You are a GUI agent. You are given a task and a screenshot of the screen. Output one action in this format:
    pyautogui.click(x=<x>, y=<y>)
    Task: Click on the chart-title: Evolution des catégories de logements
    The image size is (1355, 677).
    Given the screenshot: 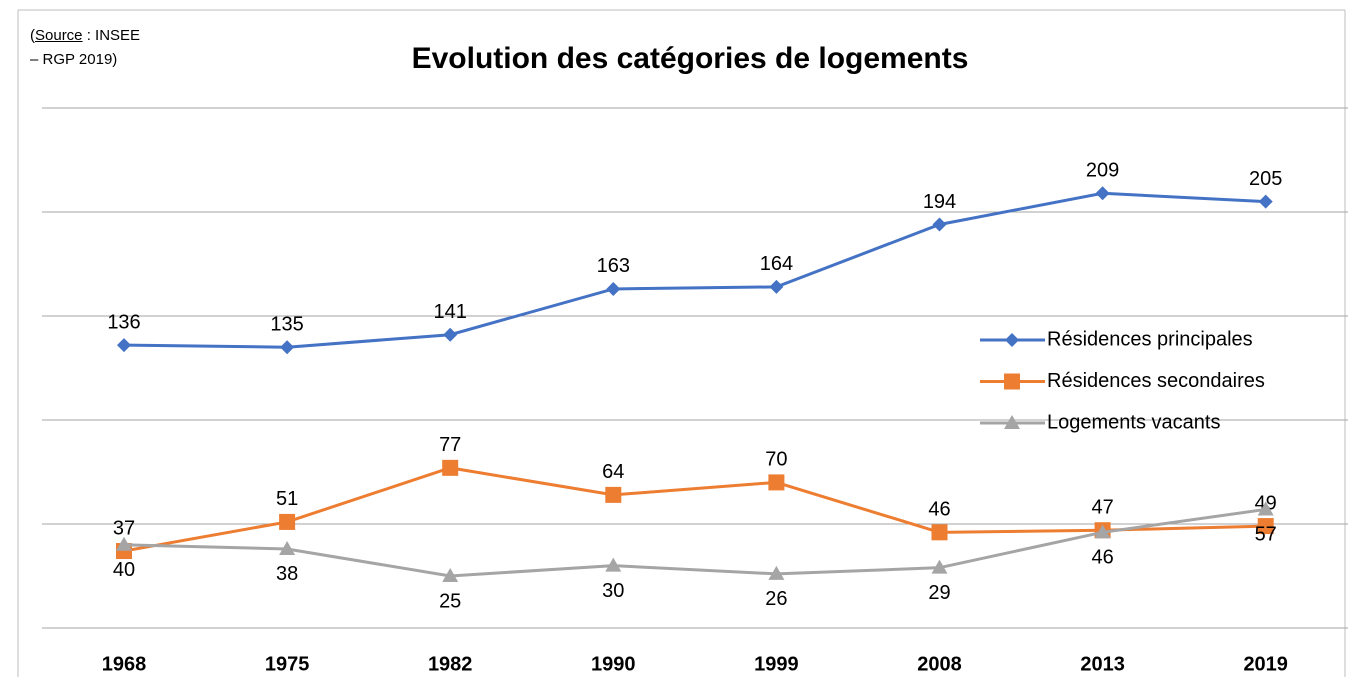 What is the action you would take?
    pyautogui.click(x=690, y=58)
    